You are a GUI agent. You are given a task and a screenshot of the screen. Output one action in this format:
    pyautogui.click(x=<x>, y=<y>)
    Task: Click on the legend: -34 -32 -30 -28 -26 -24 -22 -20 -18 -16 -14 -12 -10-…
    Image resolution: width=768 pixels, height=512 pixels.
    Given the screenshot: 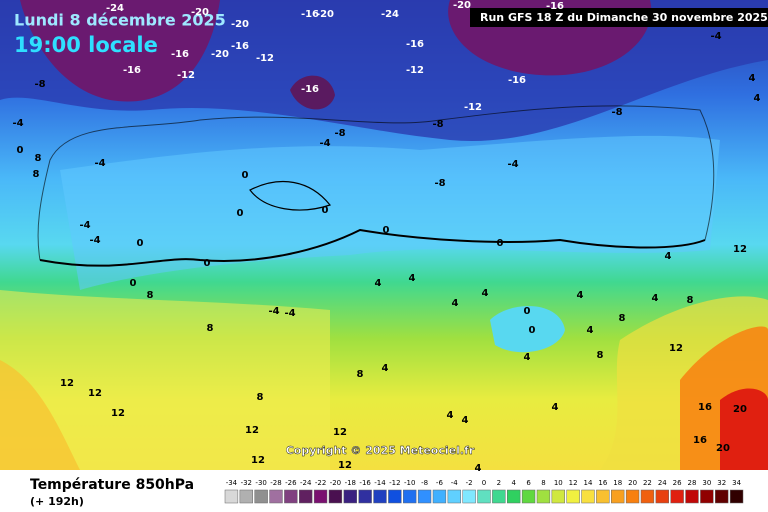 What is the action you would take?
    pyautogui.click(x=484, y=491)
    